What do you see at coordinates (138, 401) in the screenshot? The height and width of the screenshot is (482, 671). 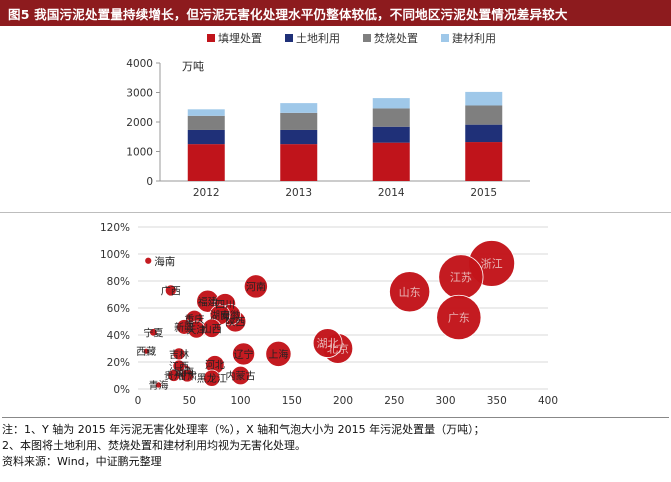 I see `x-tick-label: 0` at bounding box center [138, 401].